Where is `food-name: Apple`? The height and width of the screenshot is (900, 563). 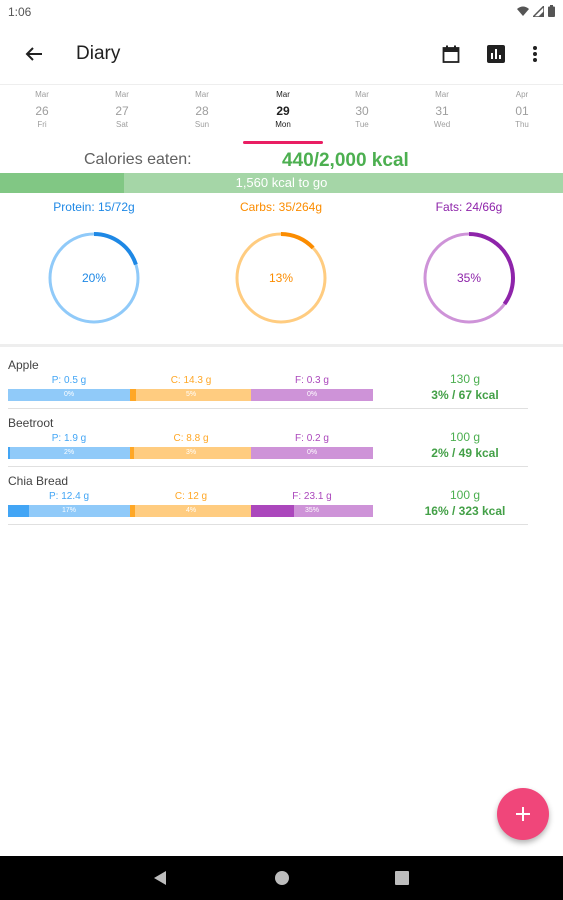
food-name: Apple is located at coordinates (23, 365).